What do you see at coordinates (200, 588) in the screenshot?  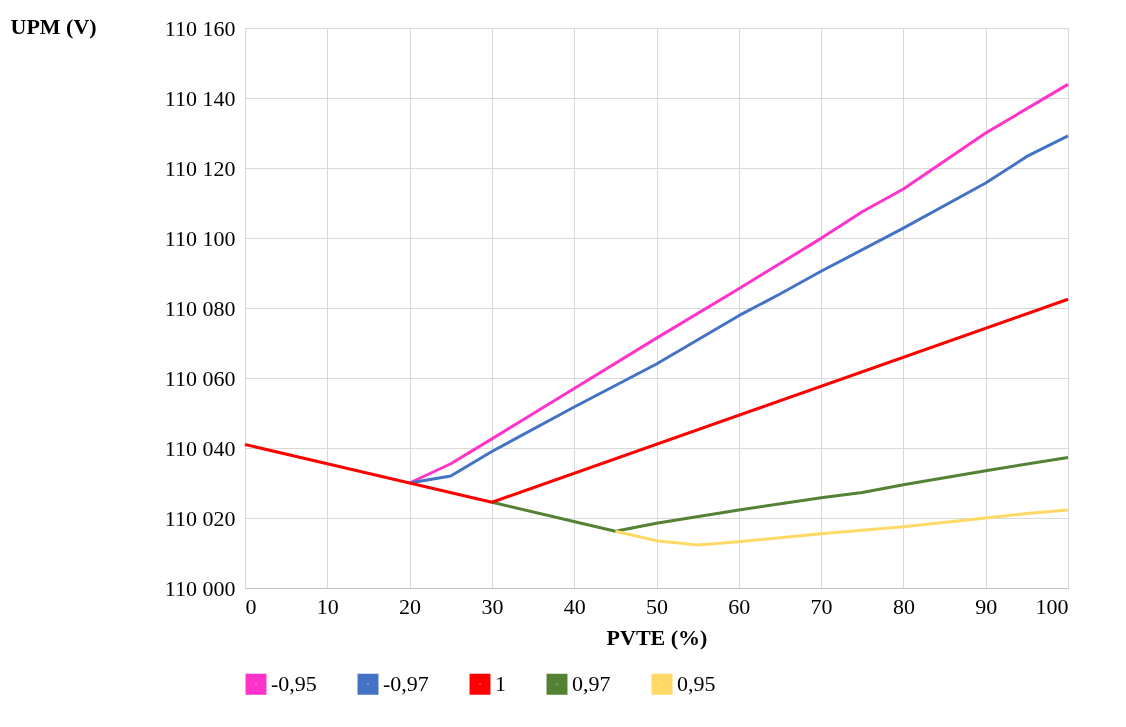 I see `y-tick-label: 110 000` at bounding box center [200, 588].